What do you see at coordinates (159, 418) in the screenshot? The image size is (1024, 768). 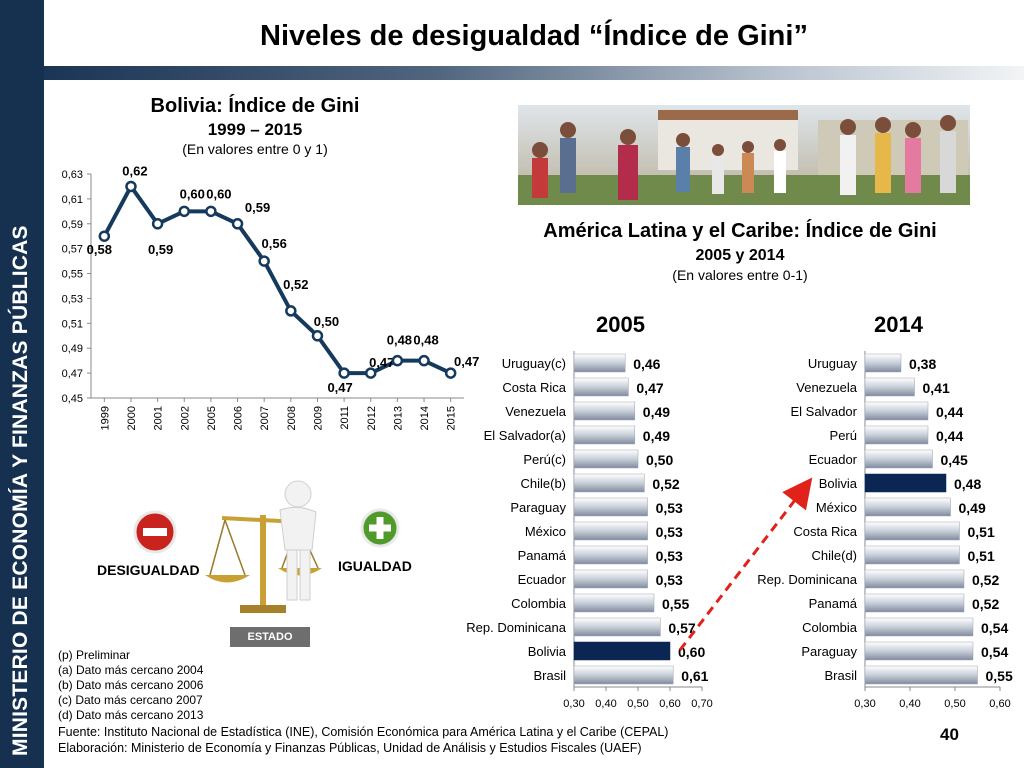 I see `x-tick-label: 2001` at bounding box center [159, 418].